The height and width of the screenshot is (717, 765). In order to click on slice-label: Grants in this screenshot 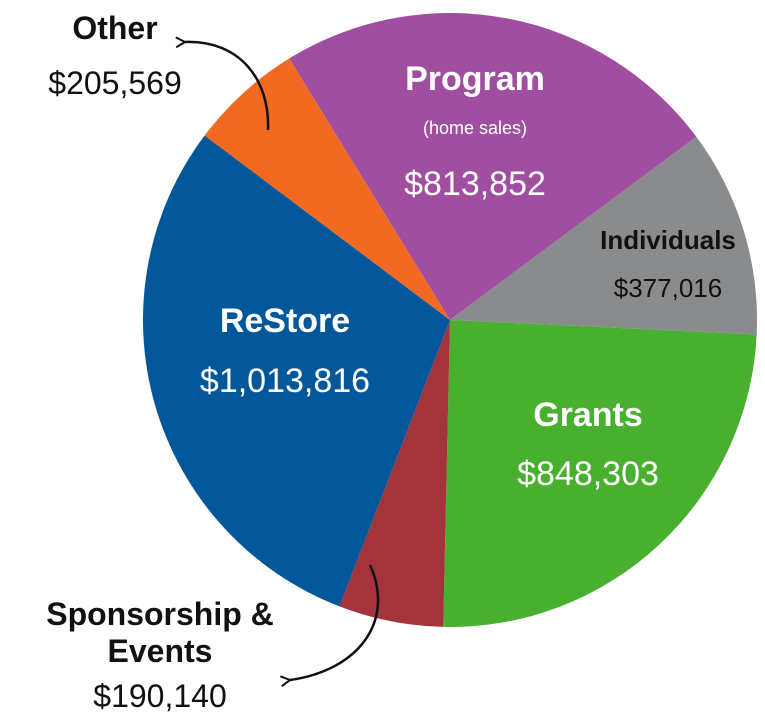, I will do `click(588, 415)`.